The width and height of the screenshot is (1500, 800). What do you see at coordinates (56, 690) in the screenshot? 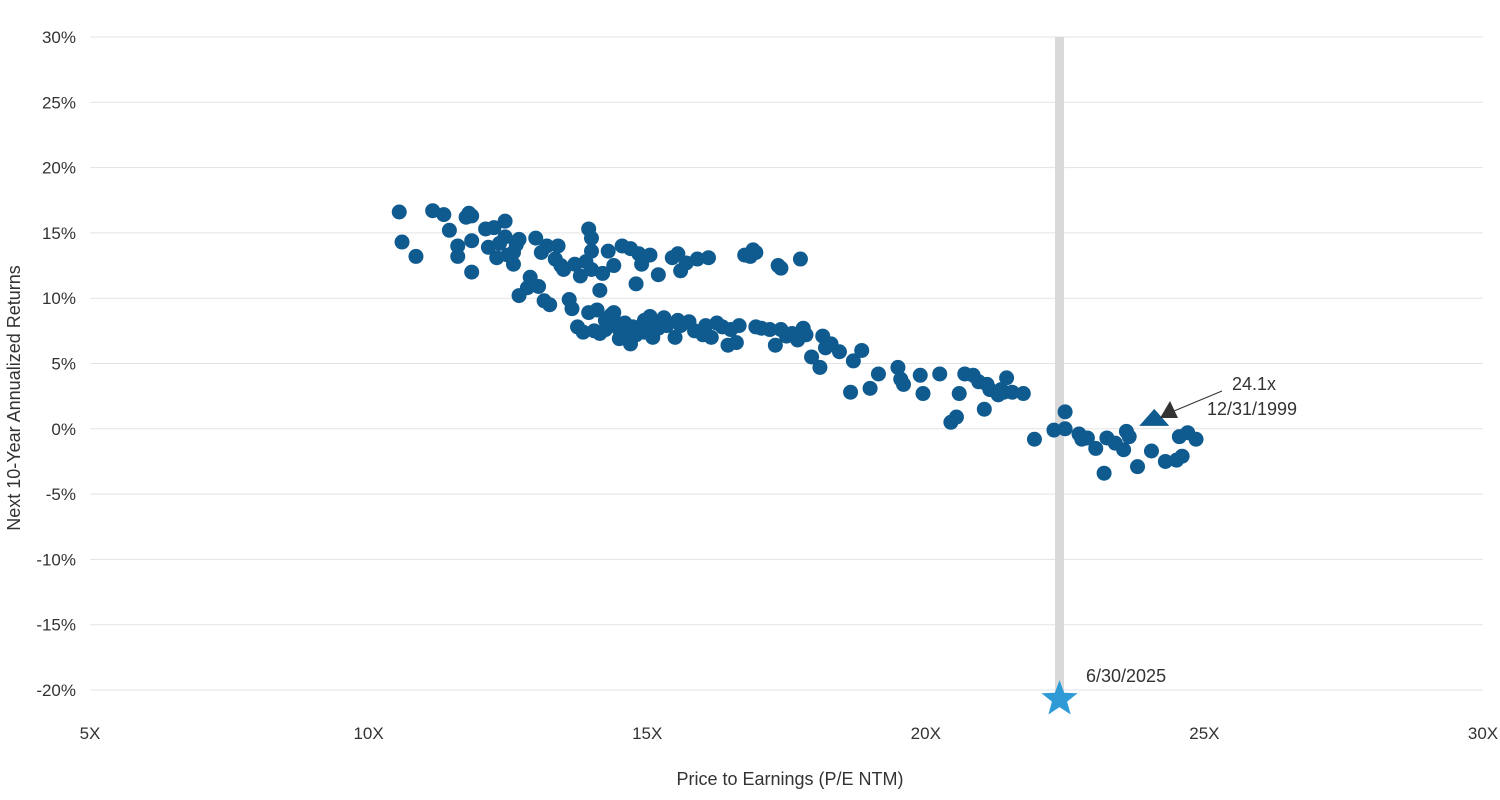
I see `y-tick-label: -20%` at bounding box center [56, 690].